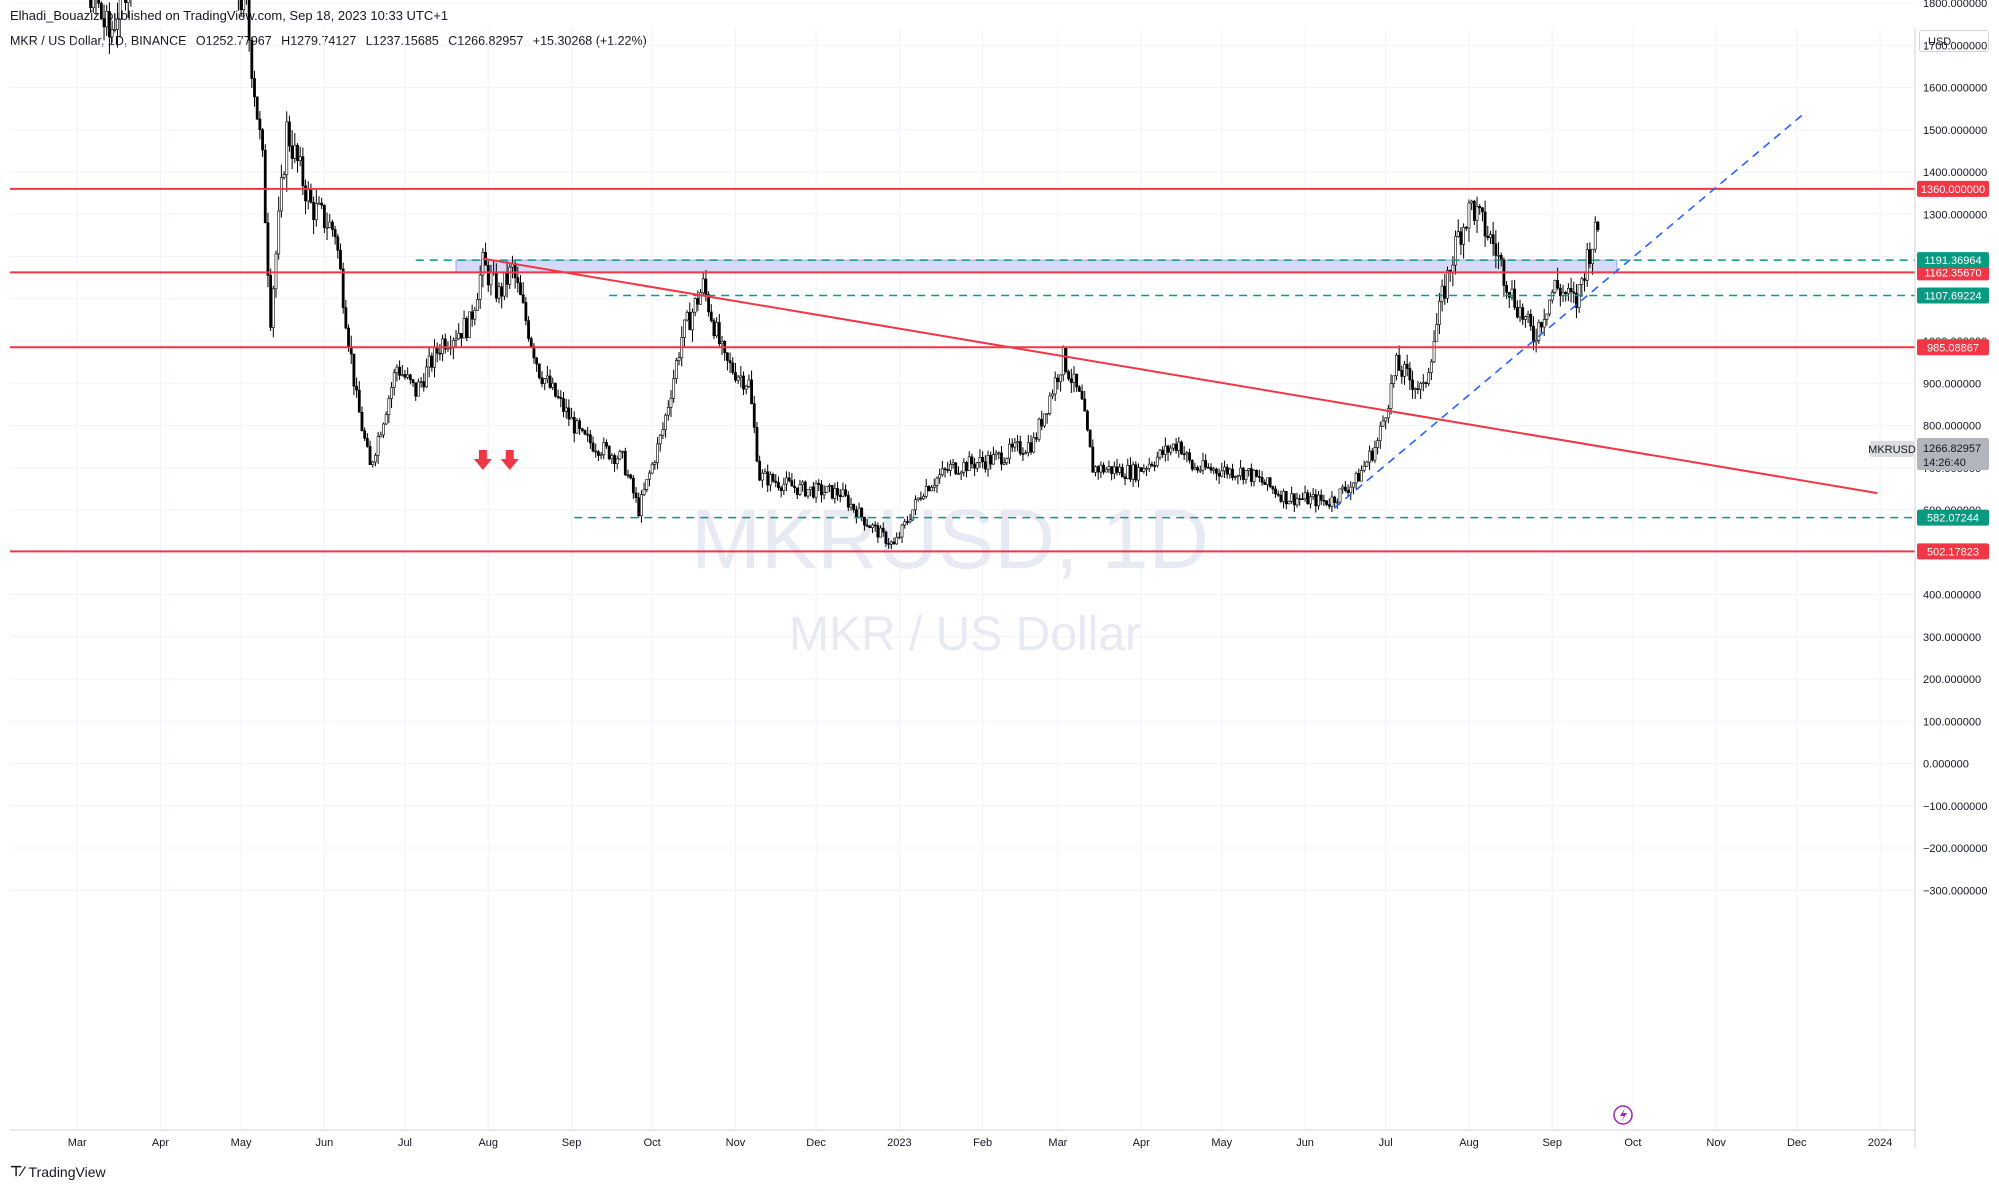 The height and width of the screenshot is (1189, 1999). What do you see at coordinates (1570, 310) in the screenshot?
I see `uptrend-line` at bounding box center [1570, 310].